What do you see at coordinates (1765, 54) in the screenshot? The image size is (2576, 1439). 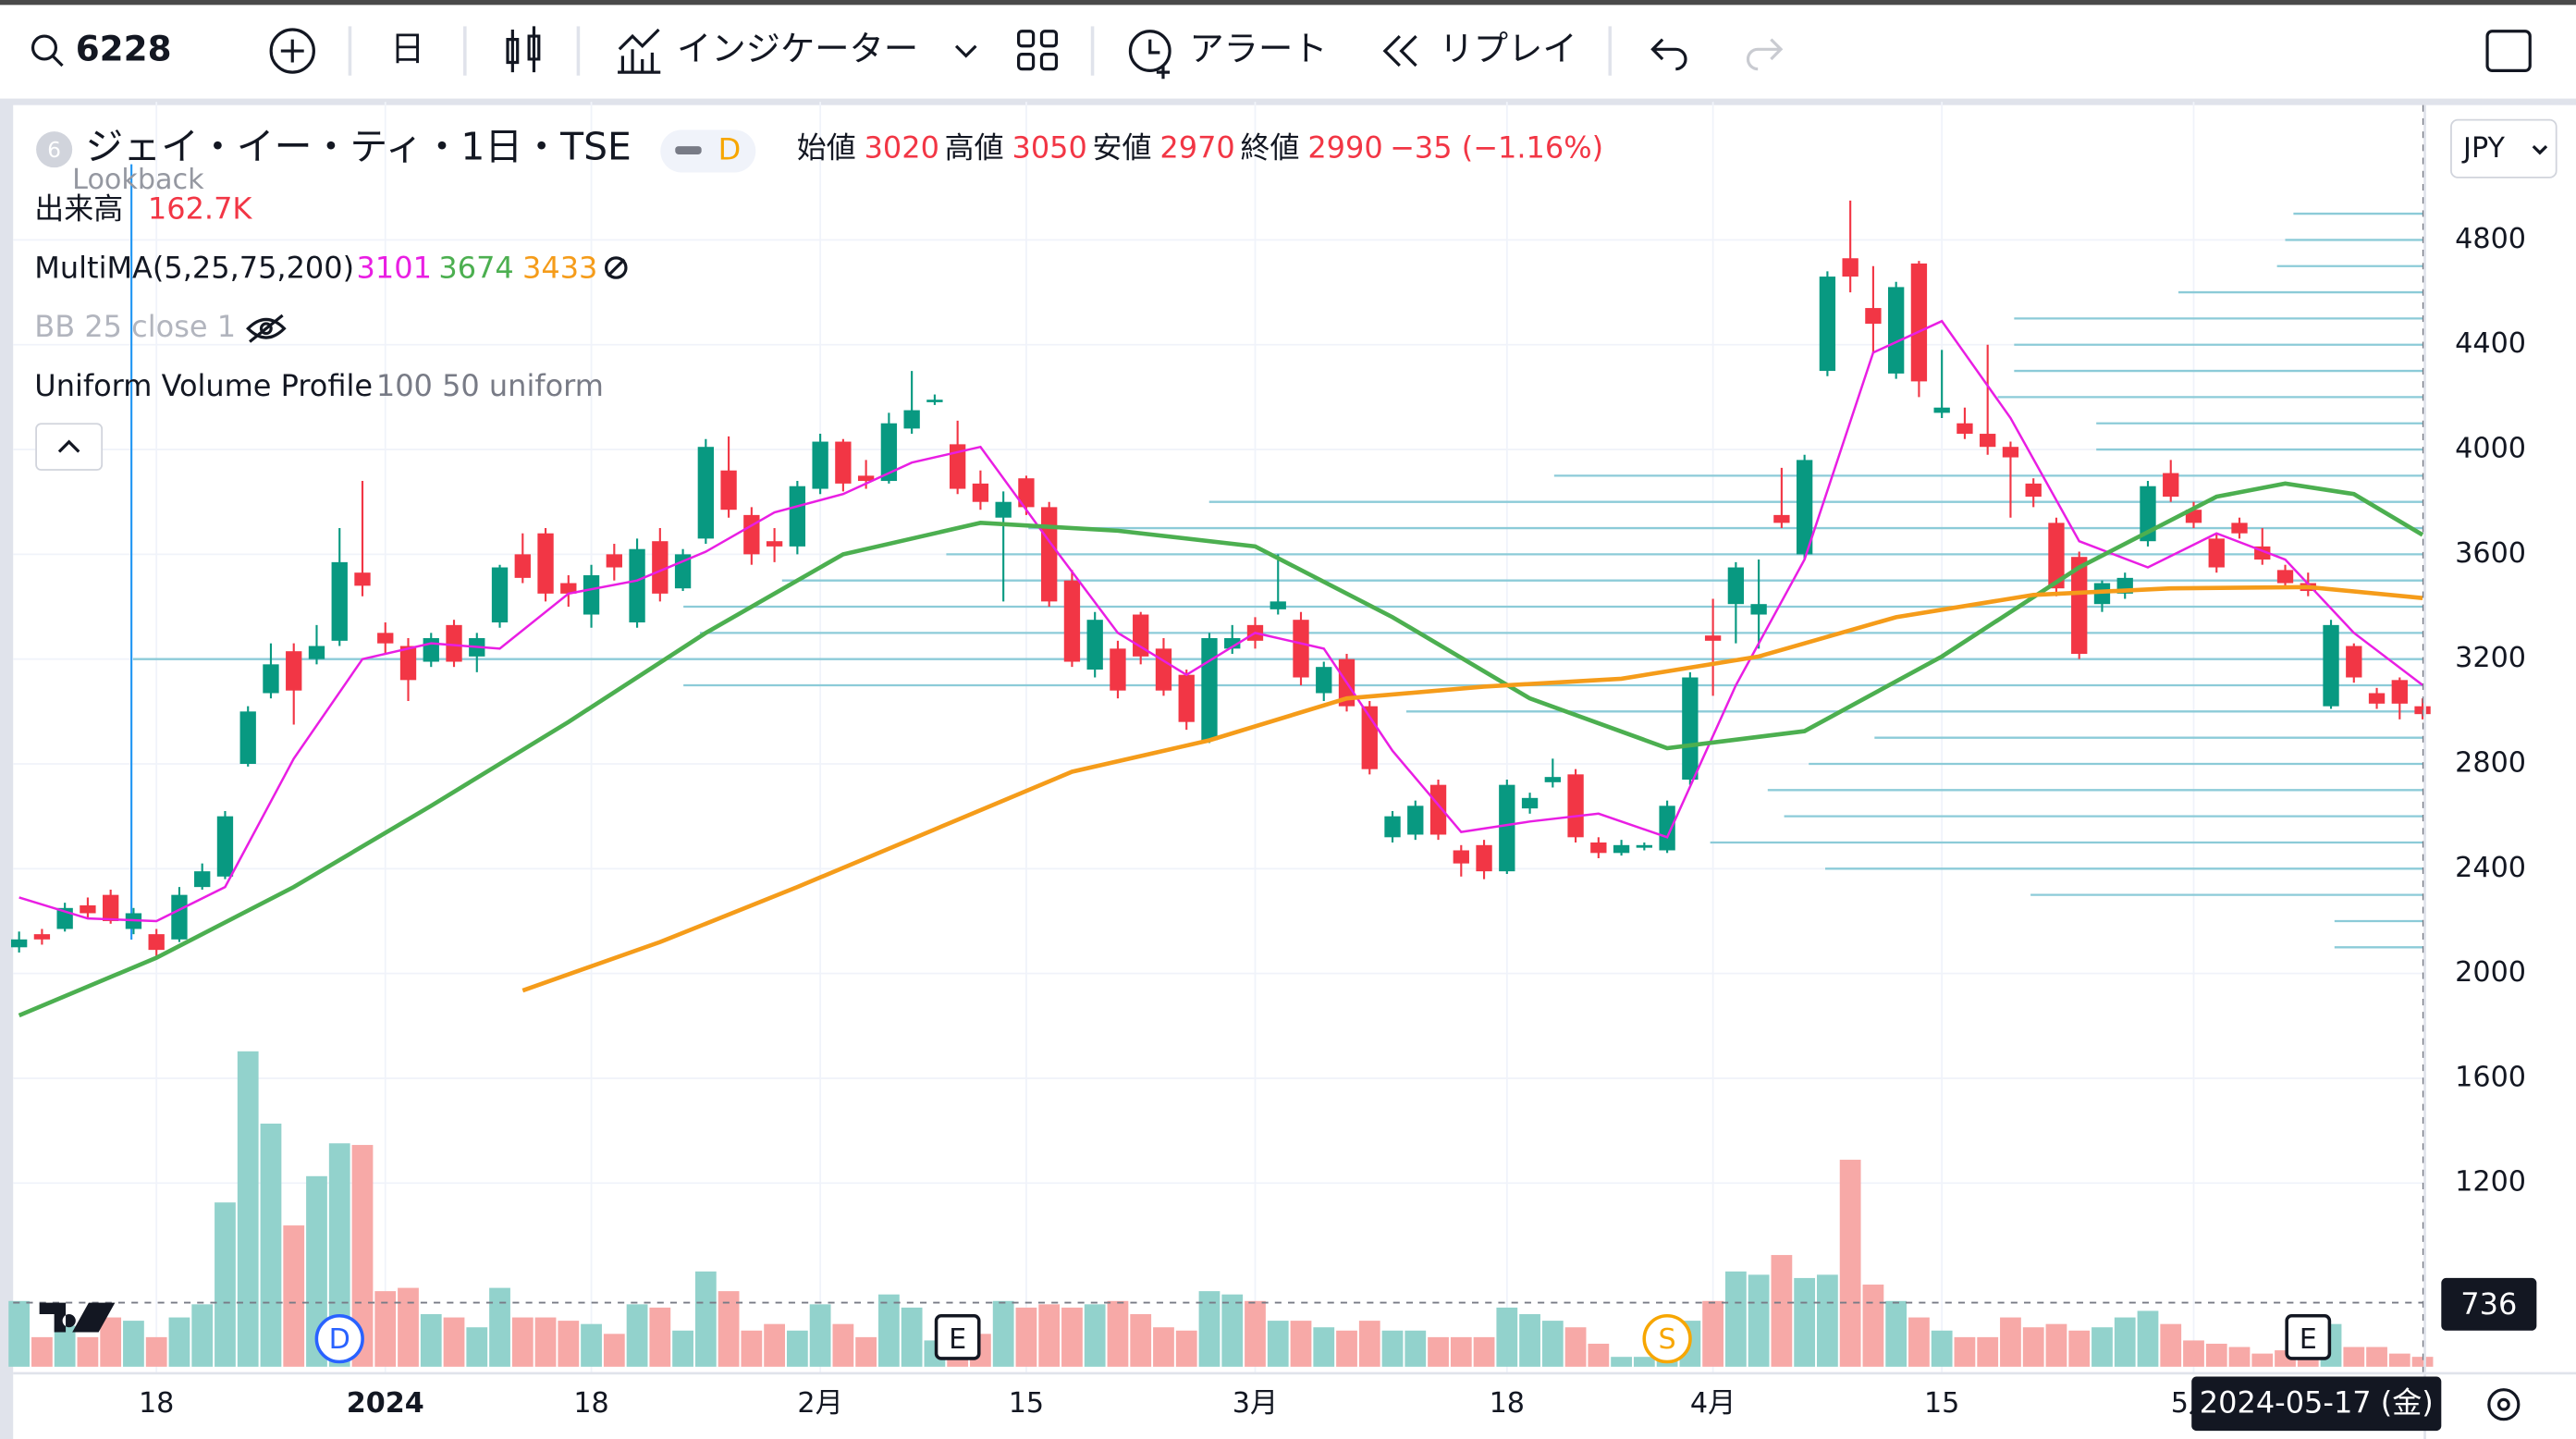 I see `redo-button` at bounding box center [1765, 54].